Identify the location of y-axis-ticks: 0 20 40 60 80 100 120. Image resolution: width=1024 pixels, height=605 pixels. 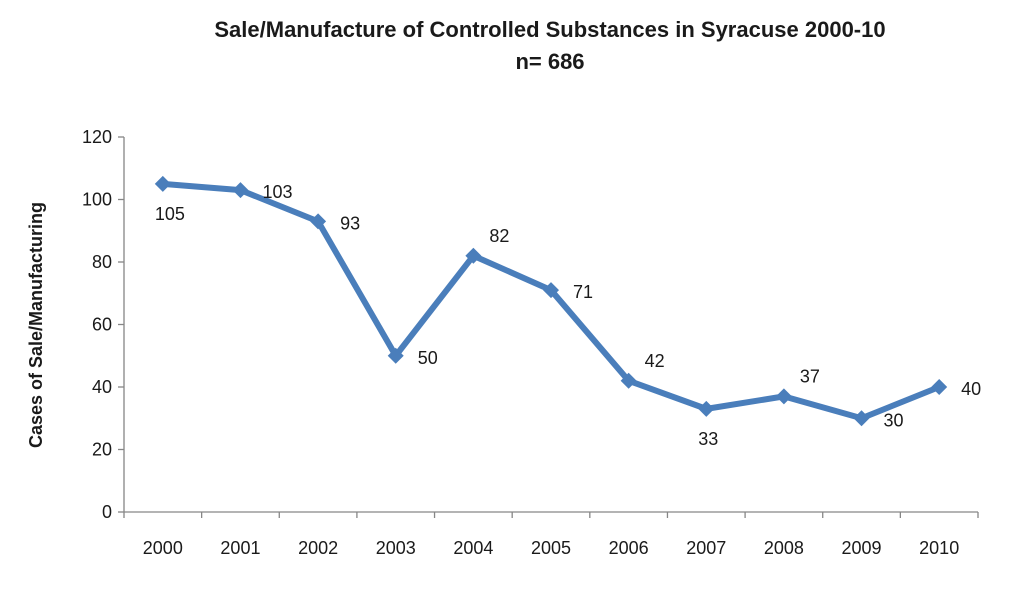
(103, 324).